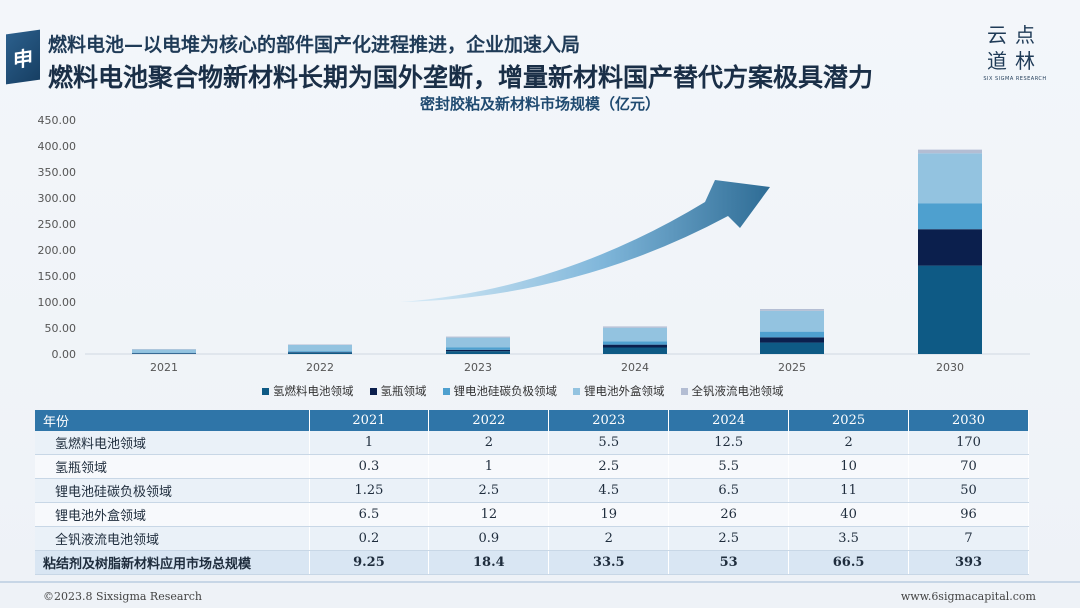  I want to click on brand-mark: 云点 道林 SIX SIGMA RESEARCH, so click(1015, 52).